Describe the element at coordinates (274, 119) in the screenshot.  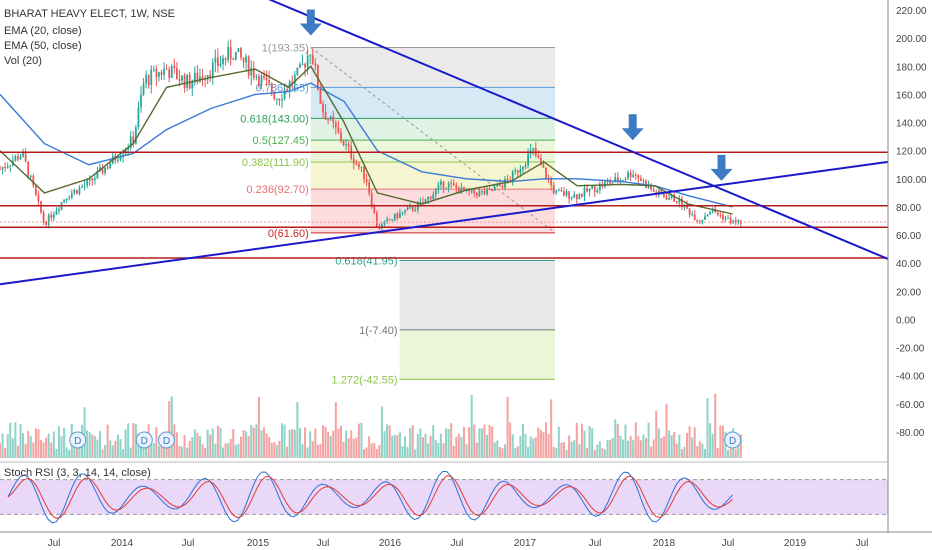
I see `fib-level-label: 0.618(143.00)` at that location.